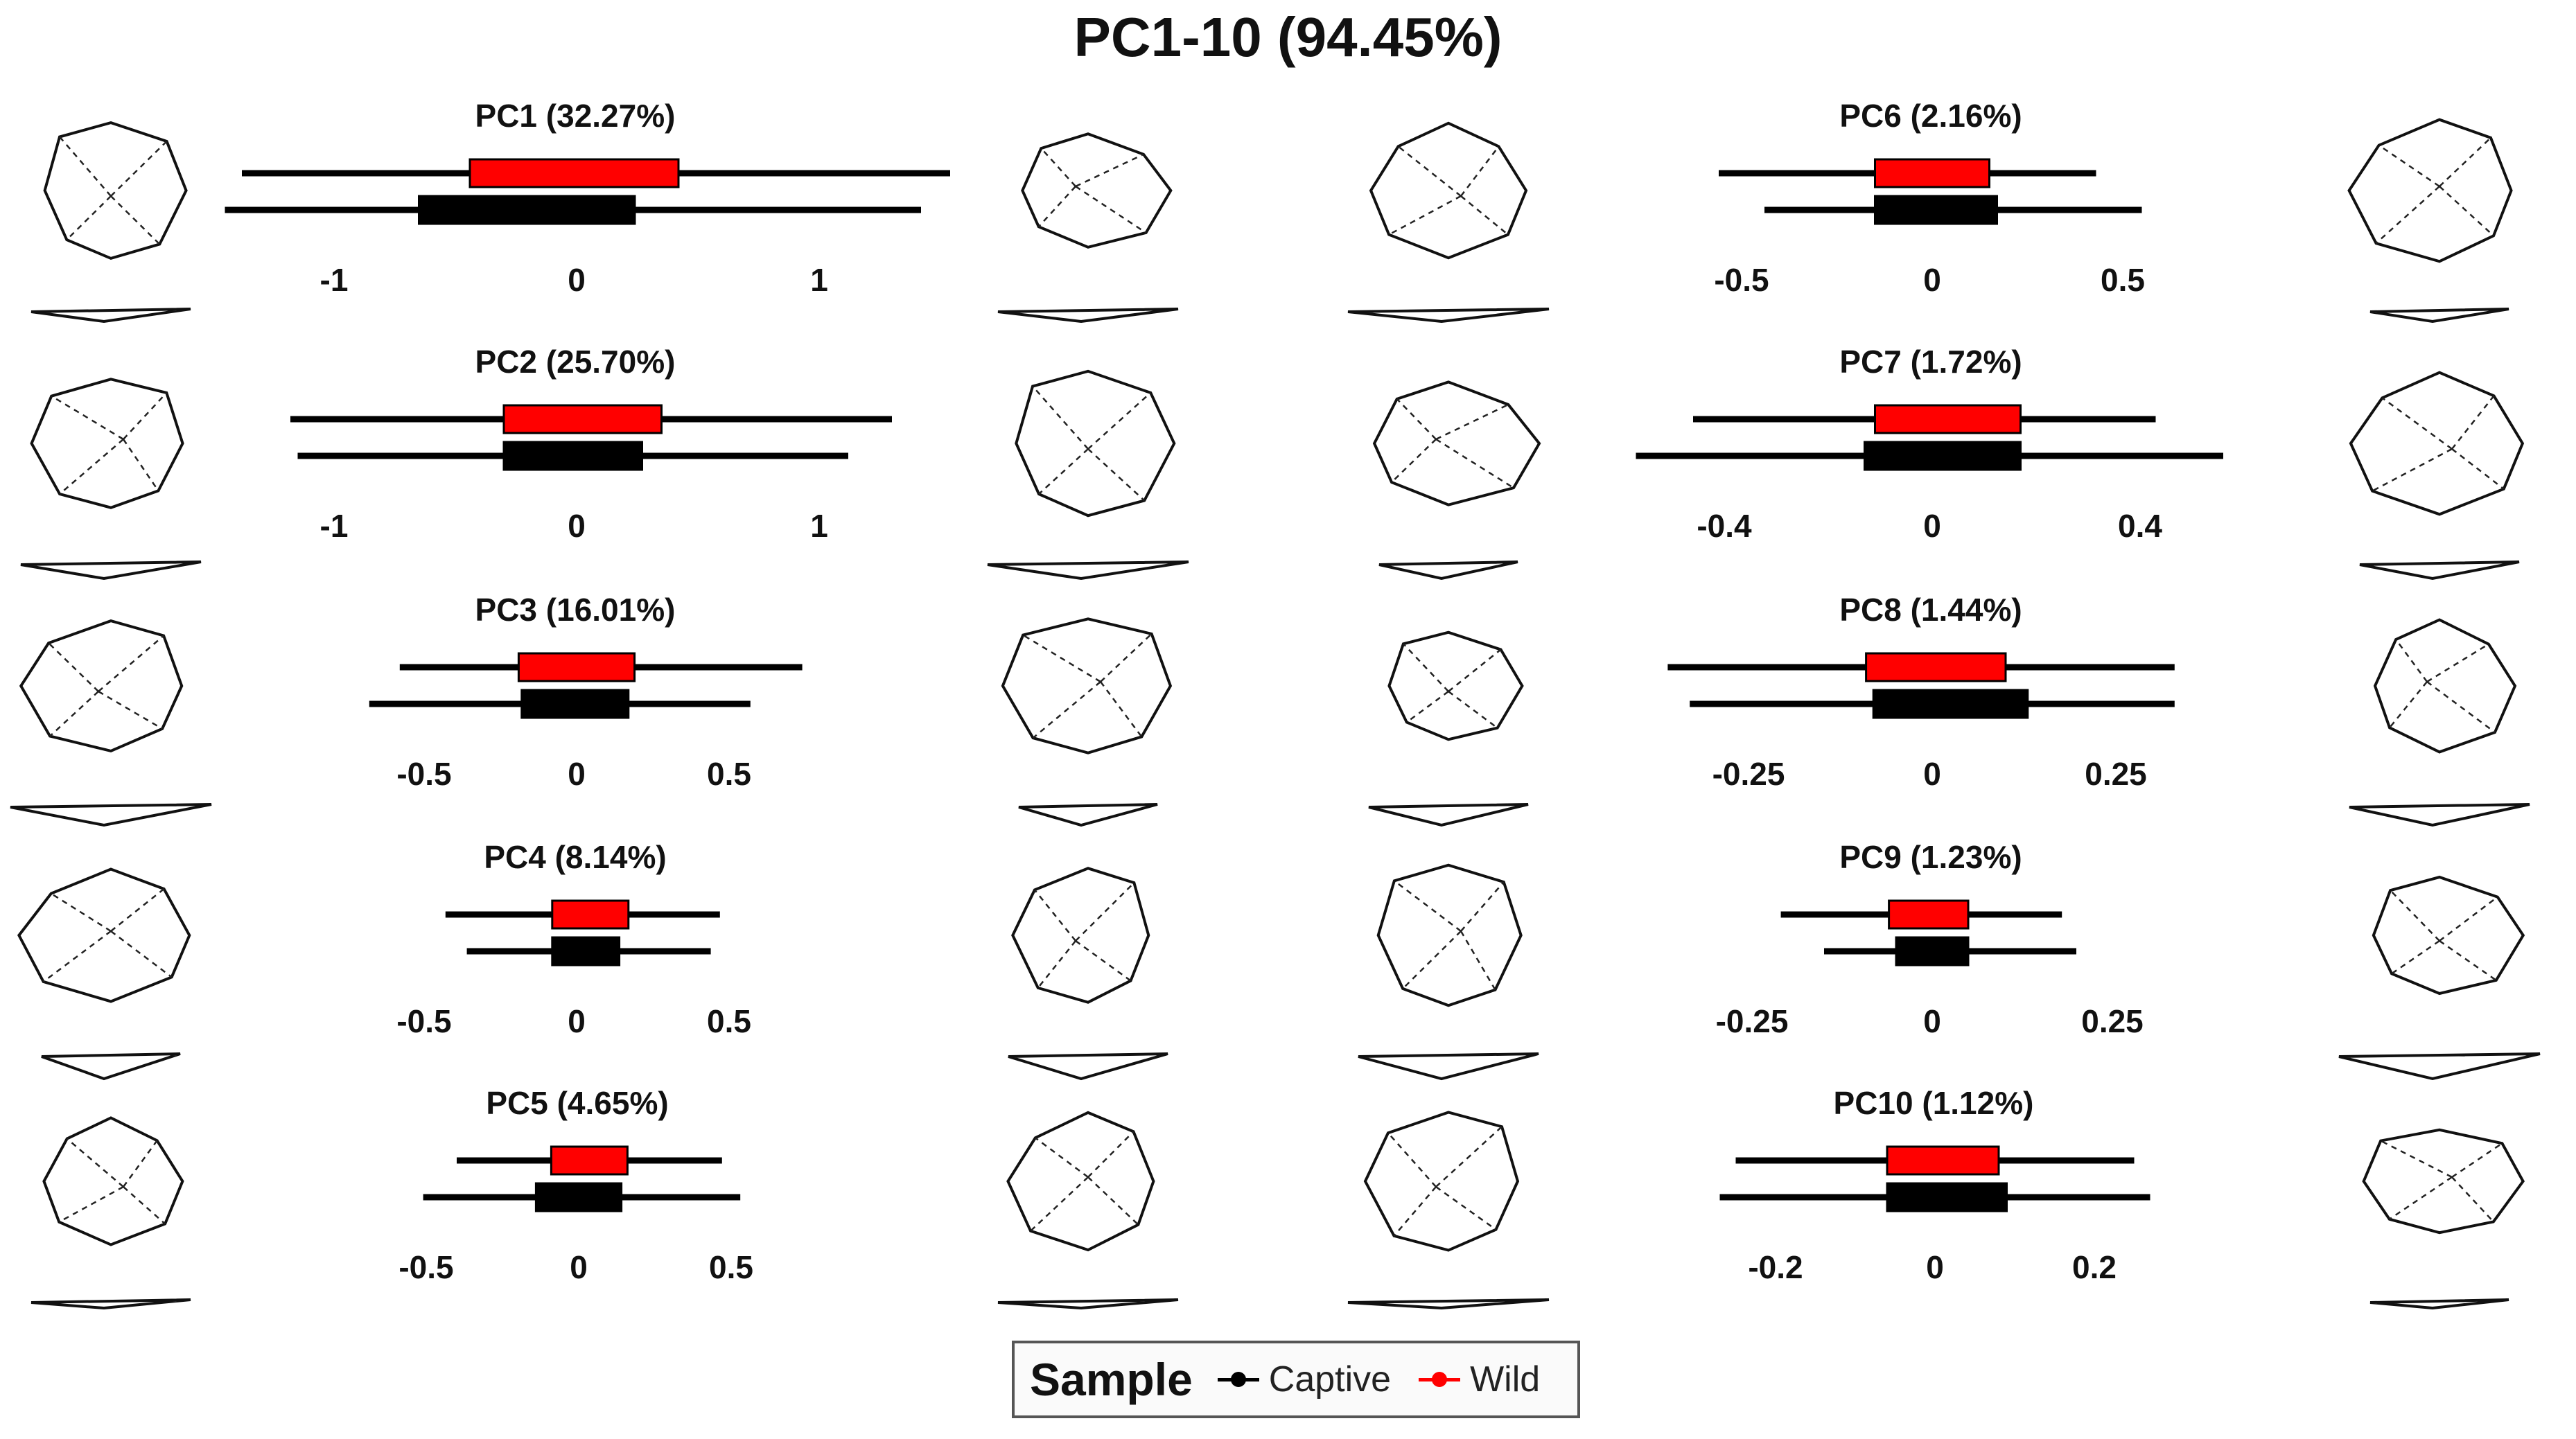 This screenshot has width=2576, height=1439. I want to click on pc6-title: PC6 (2.16%), so click(1930, 116).